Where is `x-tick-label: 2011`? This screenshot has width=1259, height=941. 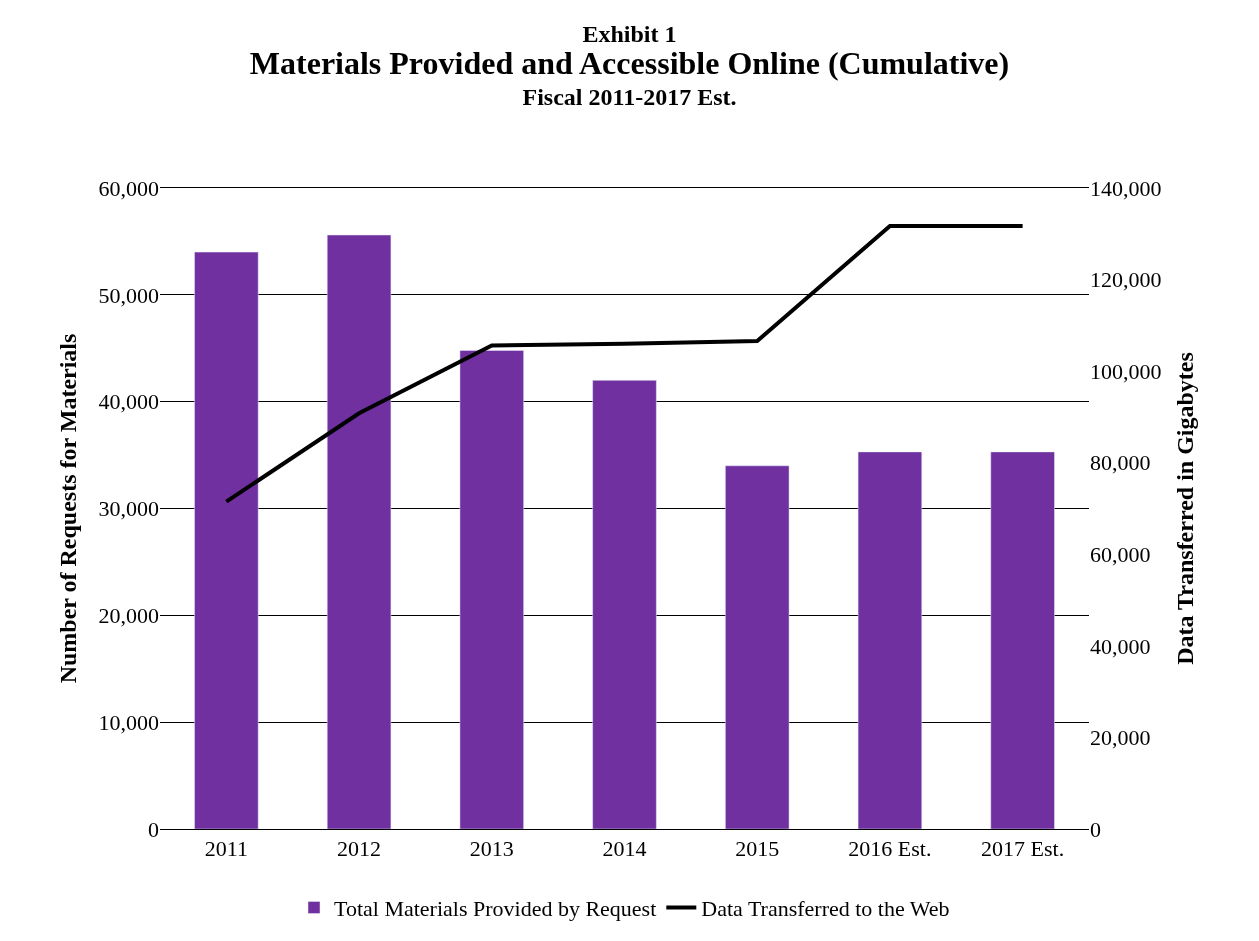 x-tick-label: 2011 is located at coordinates (226, 849).